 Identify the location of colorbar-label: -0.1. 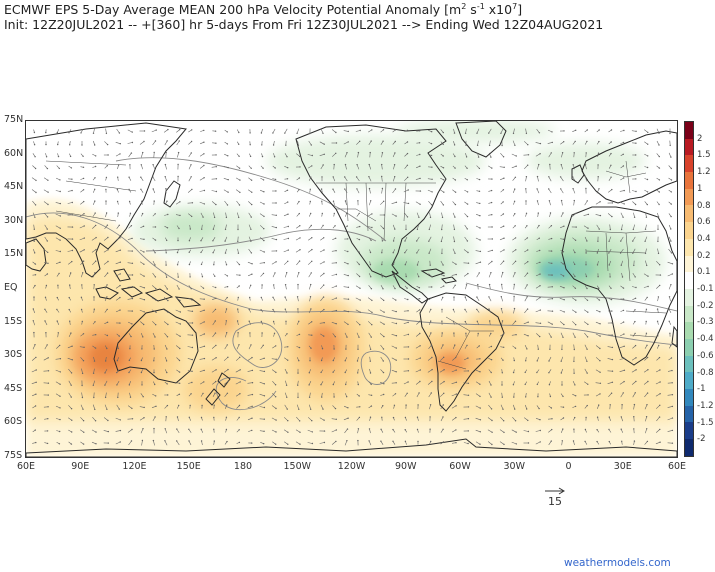
(705, 289).